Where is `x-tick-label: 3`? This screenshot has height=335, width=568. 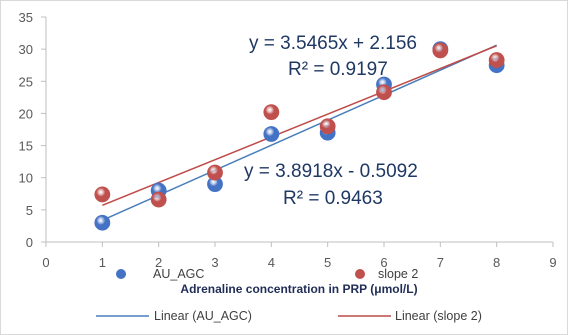
x-tick-label: 3 is located at coordinates (214, 262).